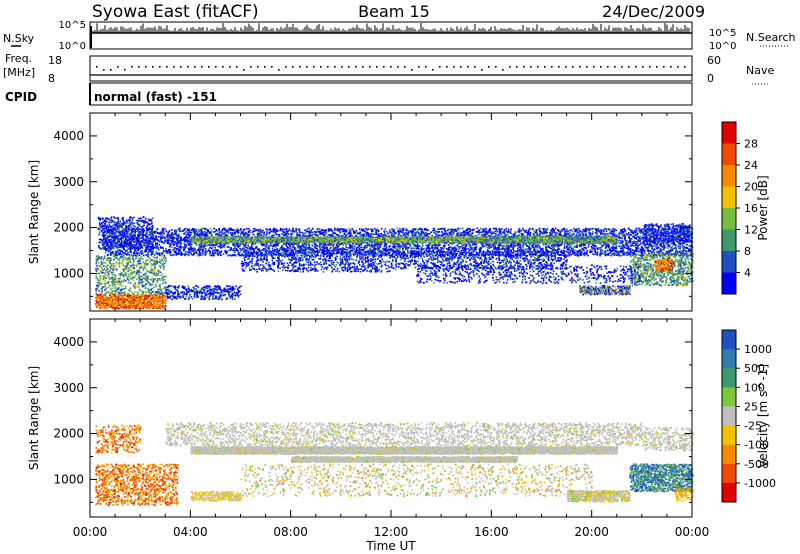 The height and width of the screenshot is (554, 800). I want to click on freq-tick-low: 8, so click(51, 78).